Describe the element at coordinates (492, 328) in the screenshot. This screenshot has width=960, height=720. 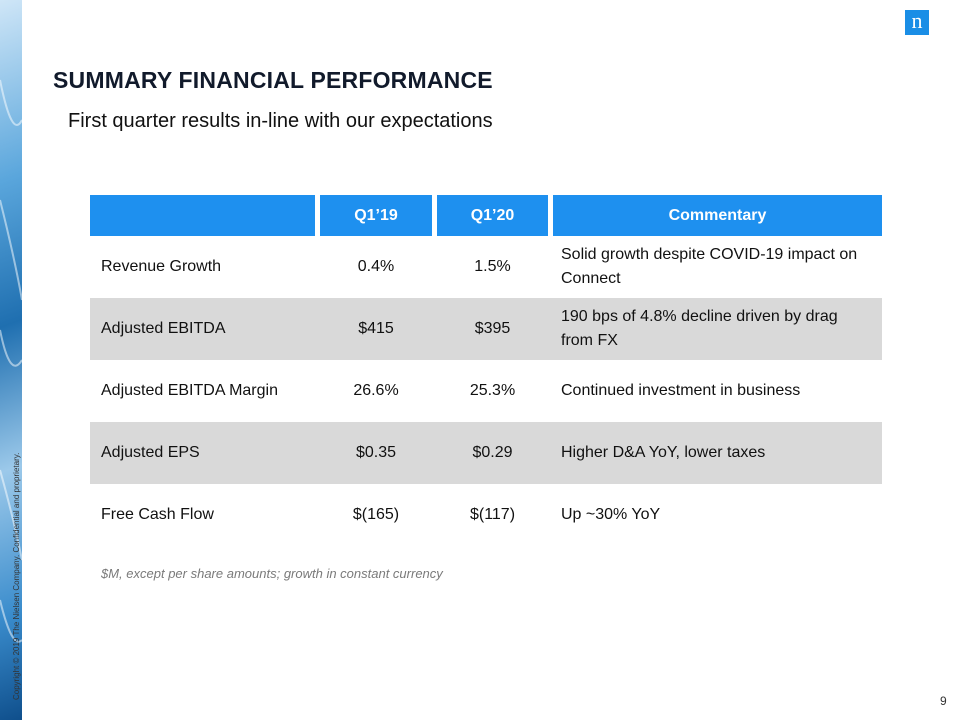
I see `table-cell: $395` at that location.